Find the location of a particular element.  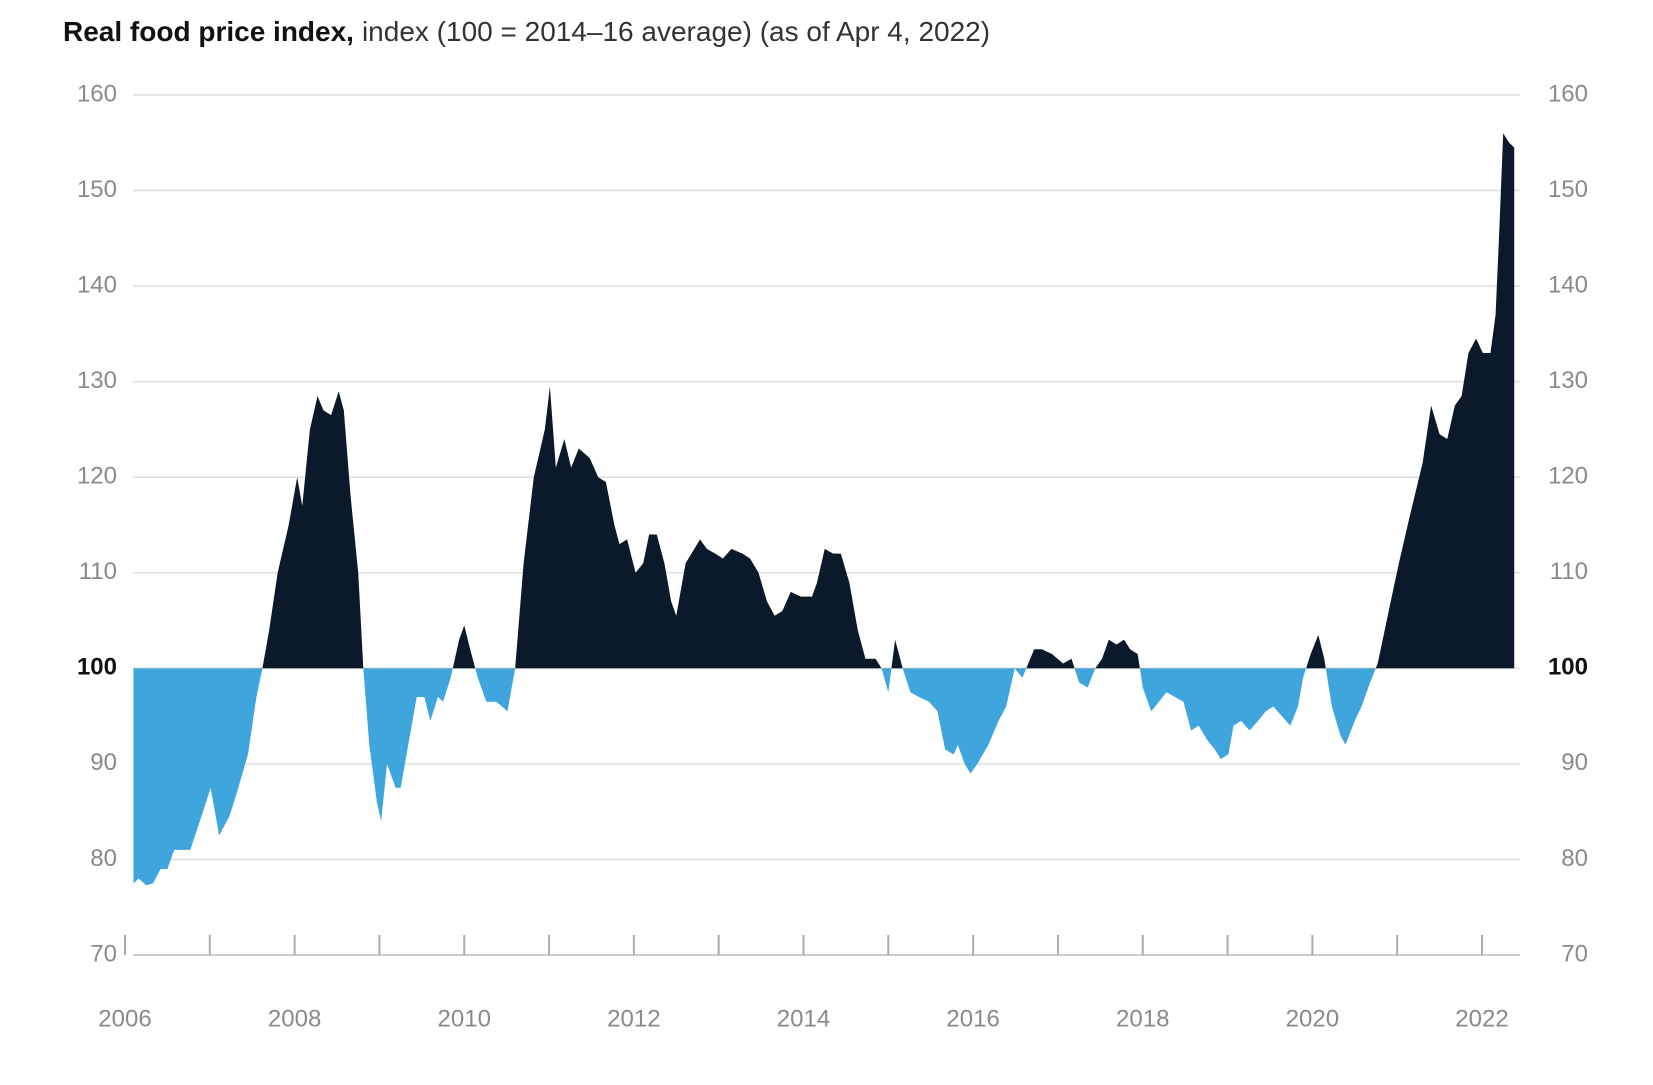

y-tick-label: 90 is located at coordinates (103, 762).